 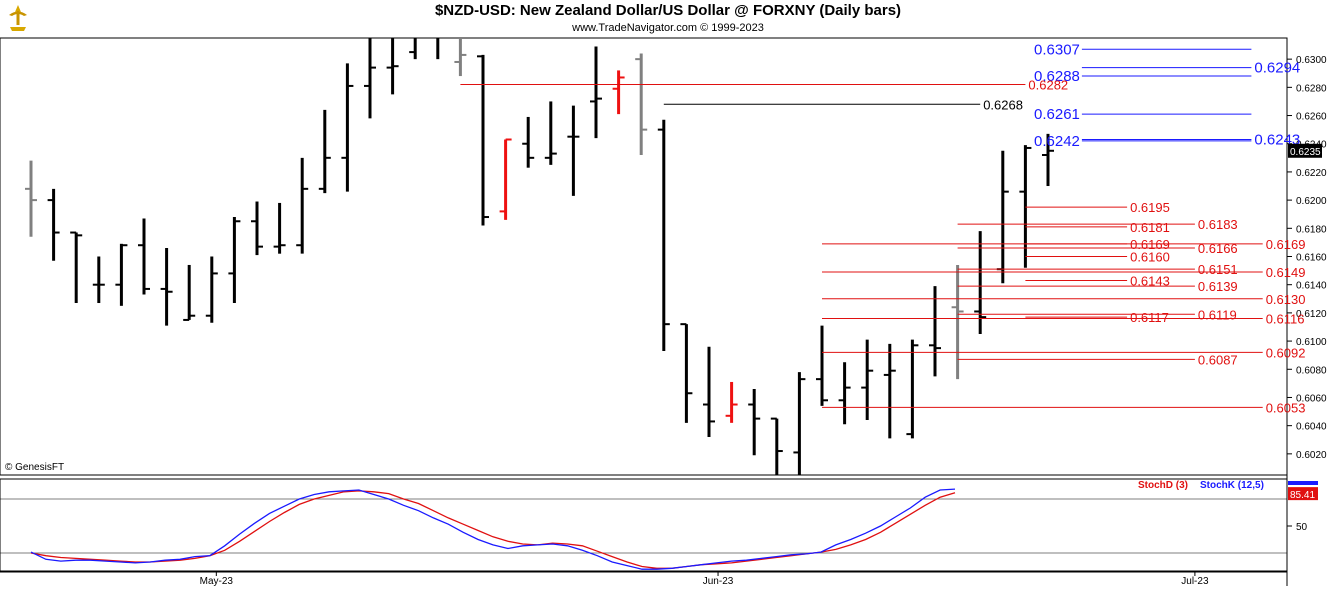 I want to click on level-label: 0.6053, so click(x=1286, y=407).